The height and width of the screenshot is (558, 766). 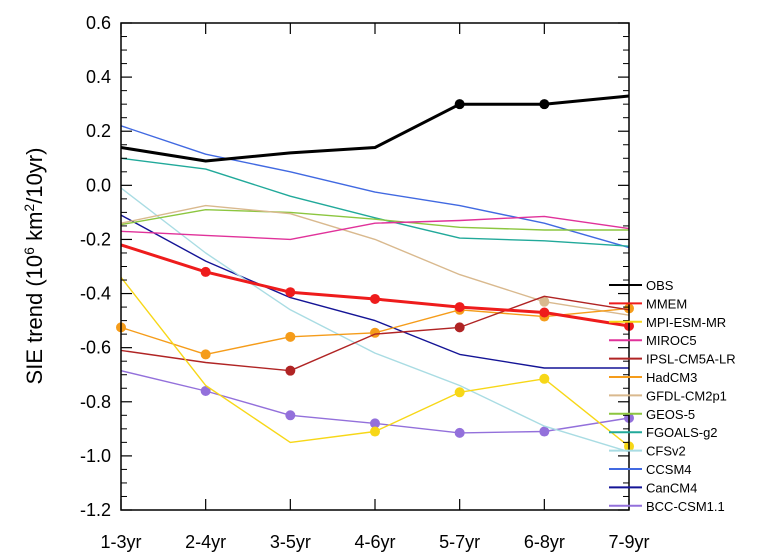 I want to click on legend-item: CCSM4, so click(x=650, y=469).